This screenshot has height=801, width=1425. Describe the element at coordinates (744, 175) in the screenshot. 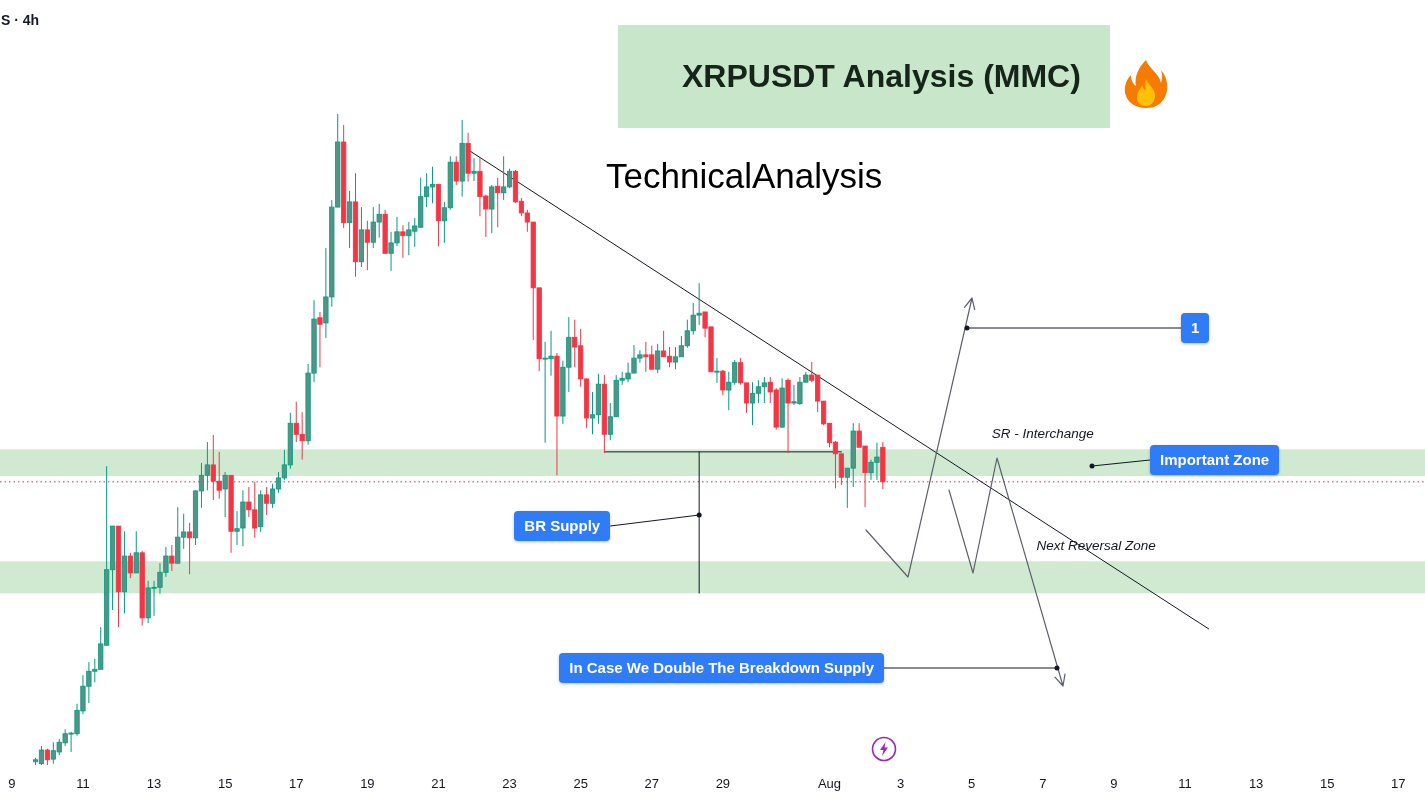

I see `annotation: TechnicalAnalysis` at that location.